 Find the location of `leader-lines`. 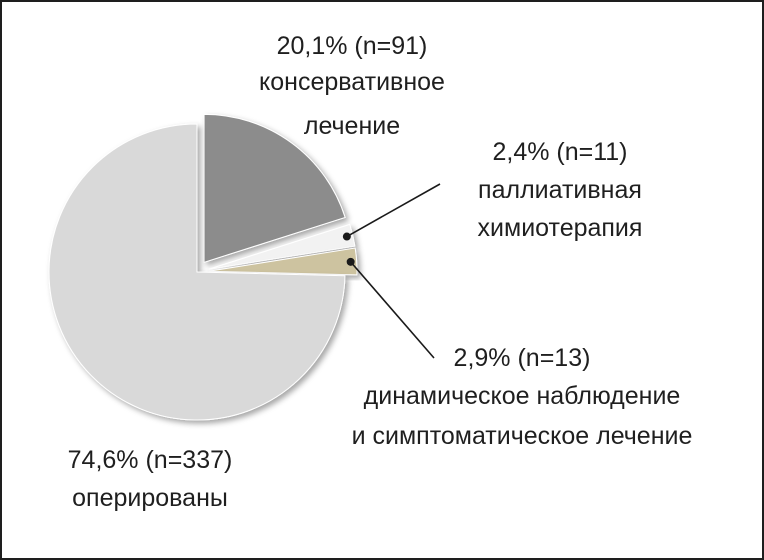

leader-lines is located at coordinates (391, 271).